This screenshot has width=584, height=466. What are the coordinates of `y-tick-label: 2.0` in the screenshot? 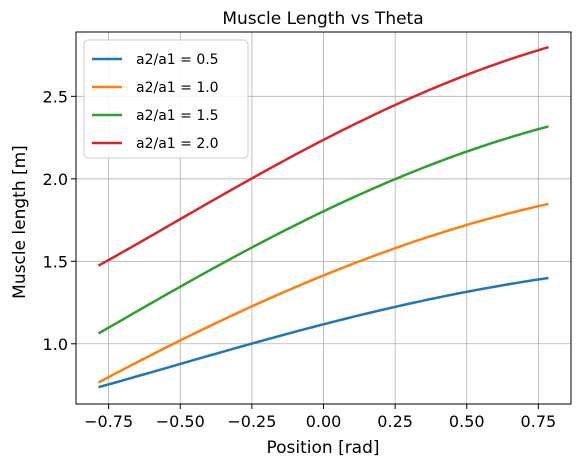 It's located at (55, 179).